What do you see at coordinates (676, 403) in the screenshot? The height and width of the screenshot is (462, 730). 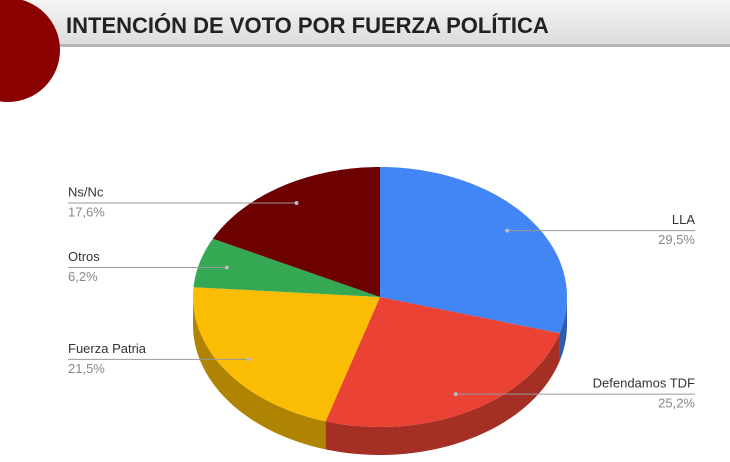 I see `slice-value-label: 25,2%` at bounding box center [676, 403].